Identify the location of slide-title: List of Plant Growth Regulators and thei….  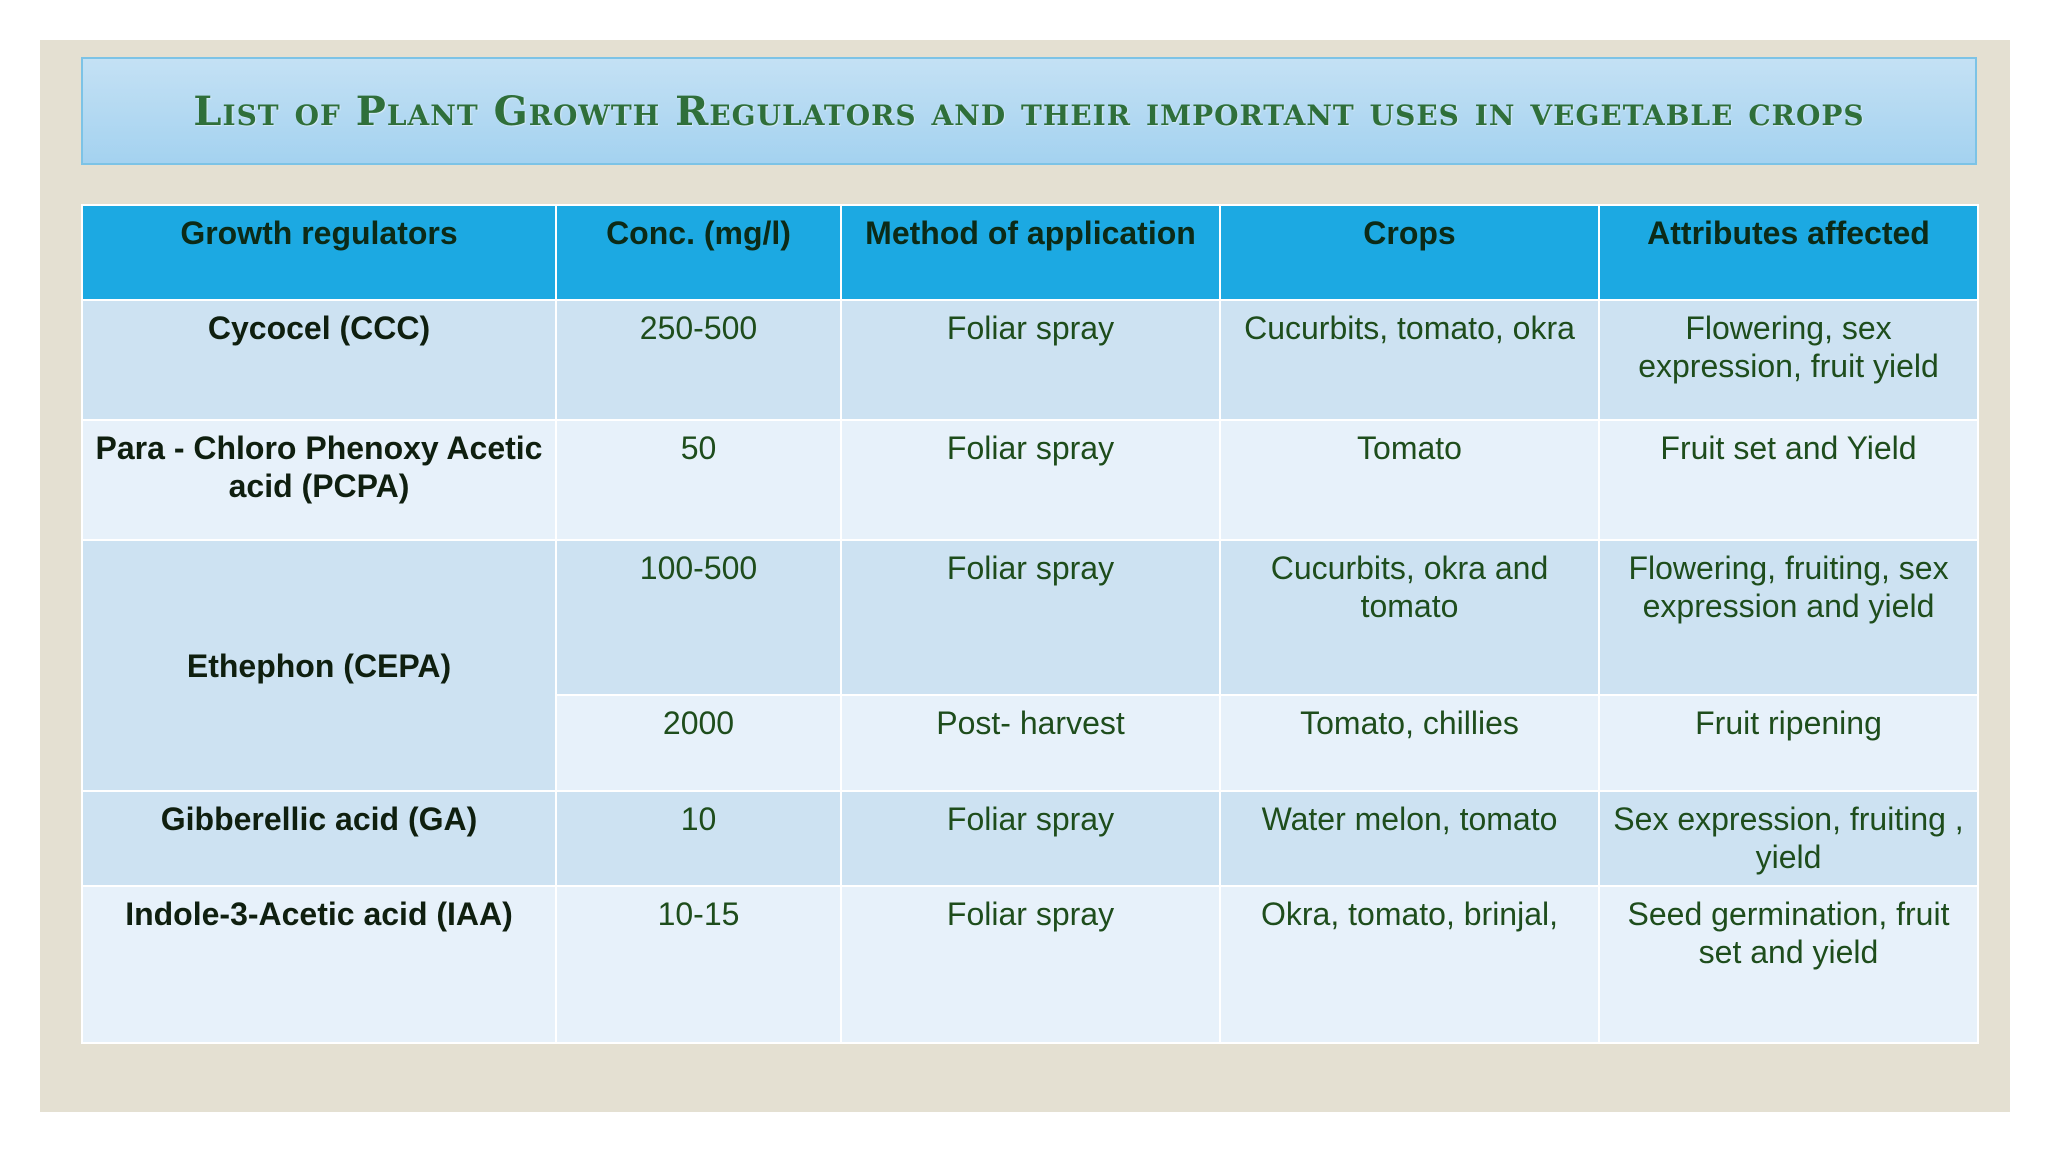
(1029, 111).